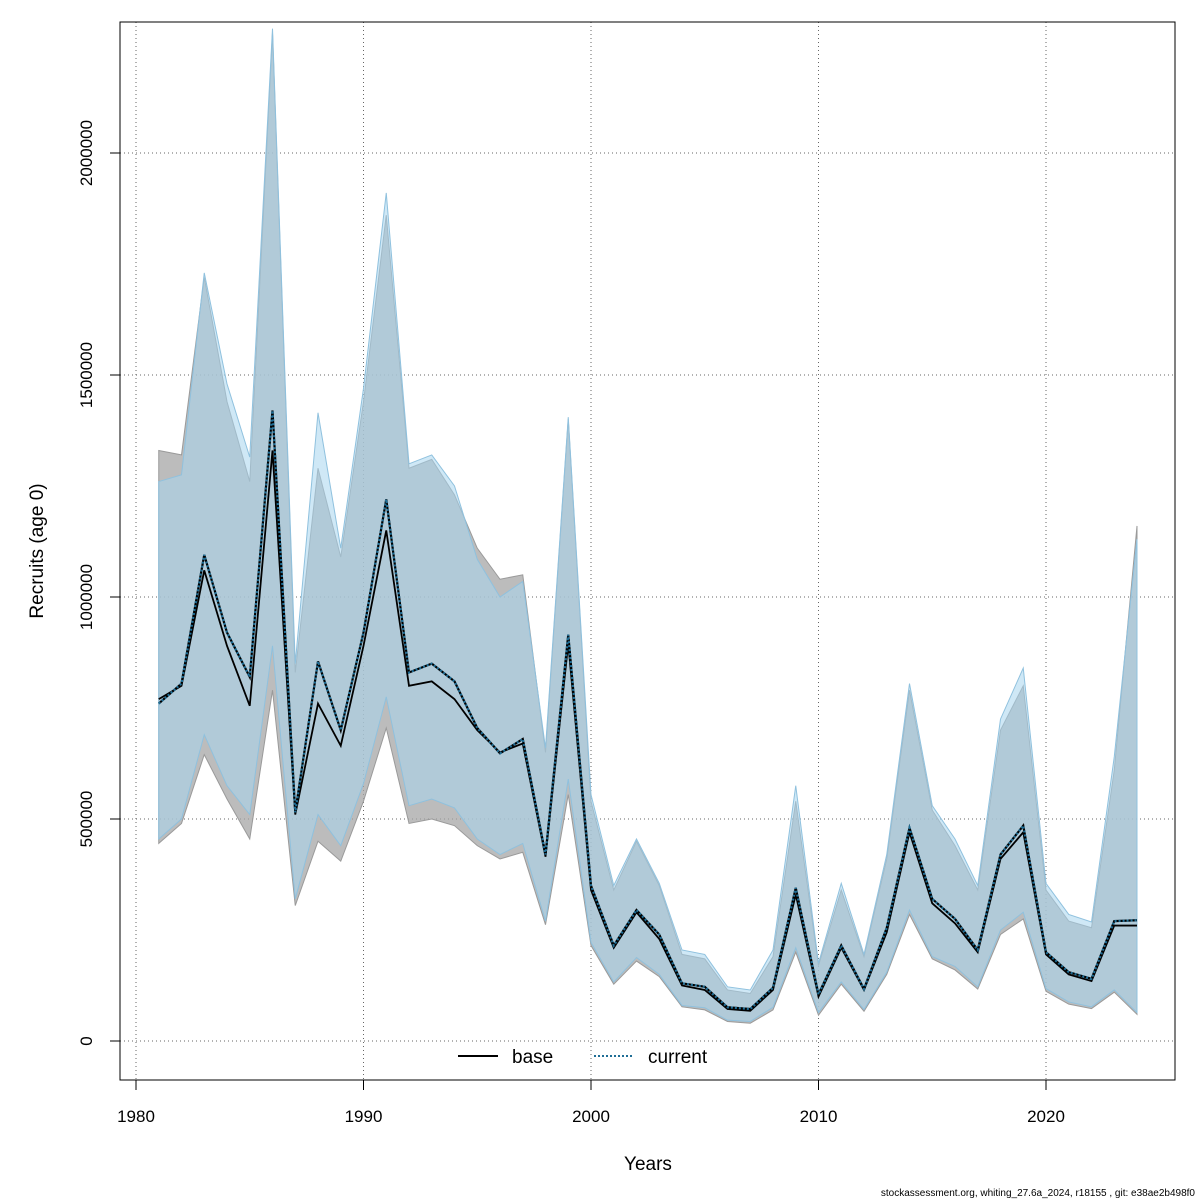 The height and width of the screenshot is (1200, 1200). What do you see at coordinates (86, 1040) in the screenshot?
I see `y-tick-label: 0` at bounding box center [86, 1040].